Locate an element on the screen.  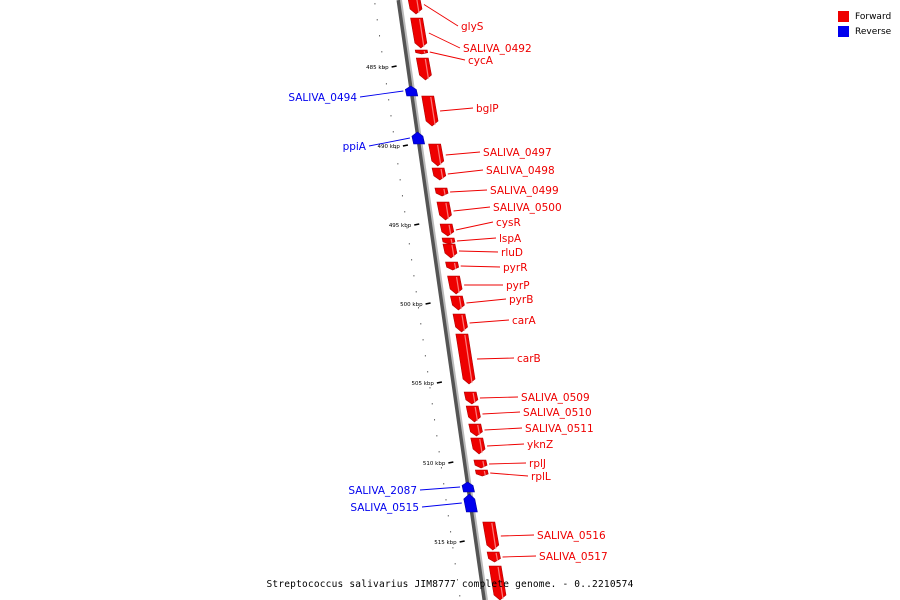
gene-saliva-0509-leader is located at coordinates (499, 397).